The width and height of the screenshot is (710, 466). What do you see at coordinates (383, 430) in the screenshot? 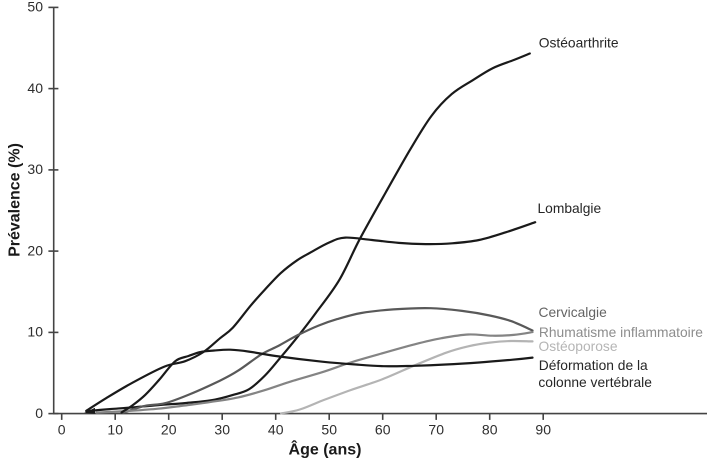
I see `svg-text: 60` at bounding box center [383, 430].